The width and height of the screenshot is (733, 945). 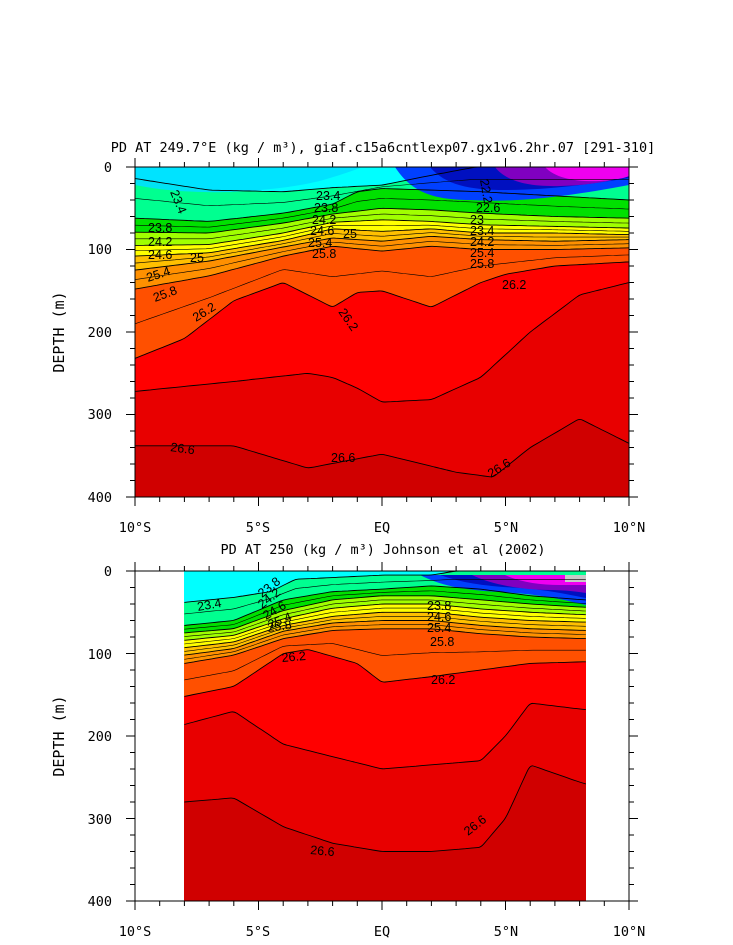 What do you see at coordinates (382, 550) in the screenshot?
I see `panel-b-title: PD AT 250 (kg / m³) Johnson et al (2002)` at bounding box center [382, 550].